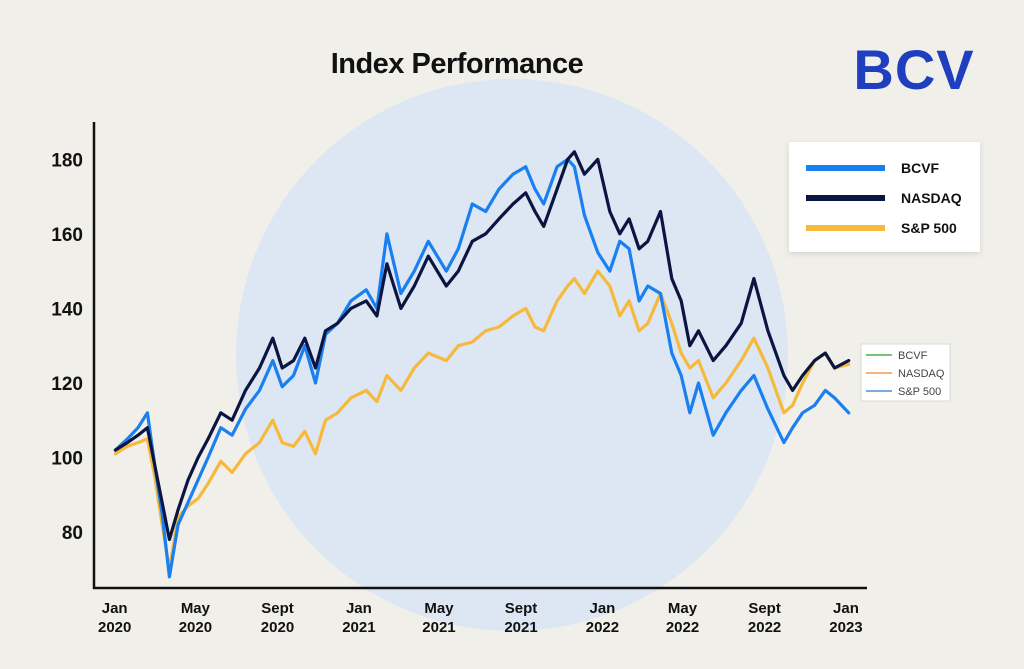 Image resolution: width=1024 pixels, height=669 pixels. What do you see at coordinates (114, 618) in the screenshot?
I see `x-tick-label: Jan 2020` at bounding box center [114, 618].